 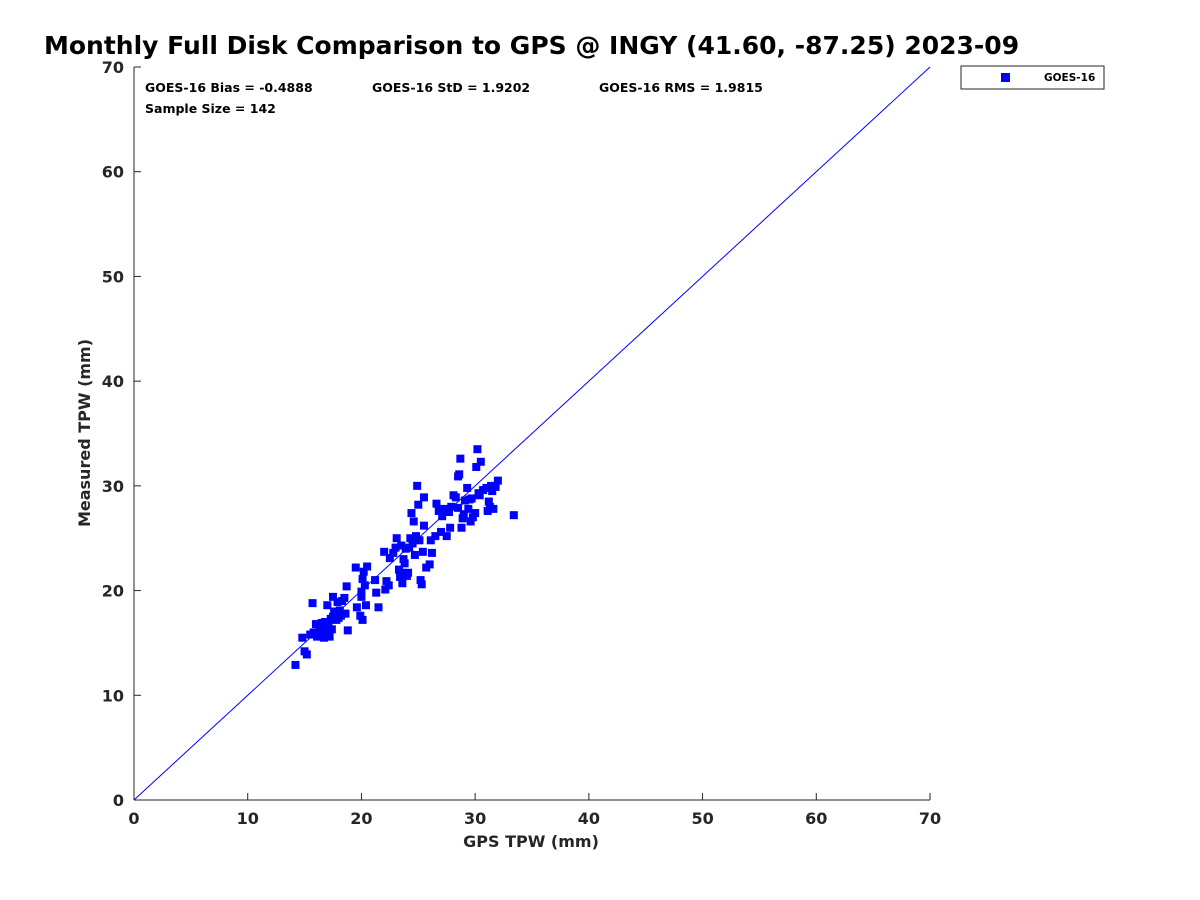 What do you see at coordinates (113, 591) in the screenshot?
I see `y-tick-label: 20` at bounding box center [113, 591].